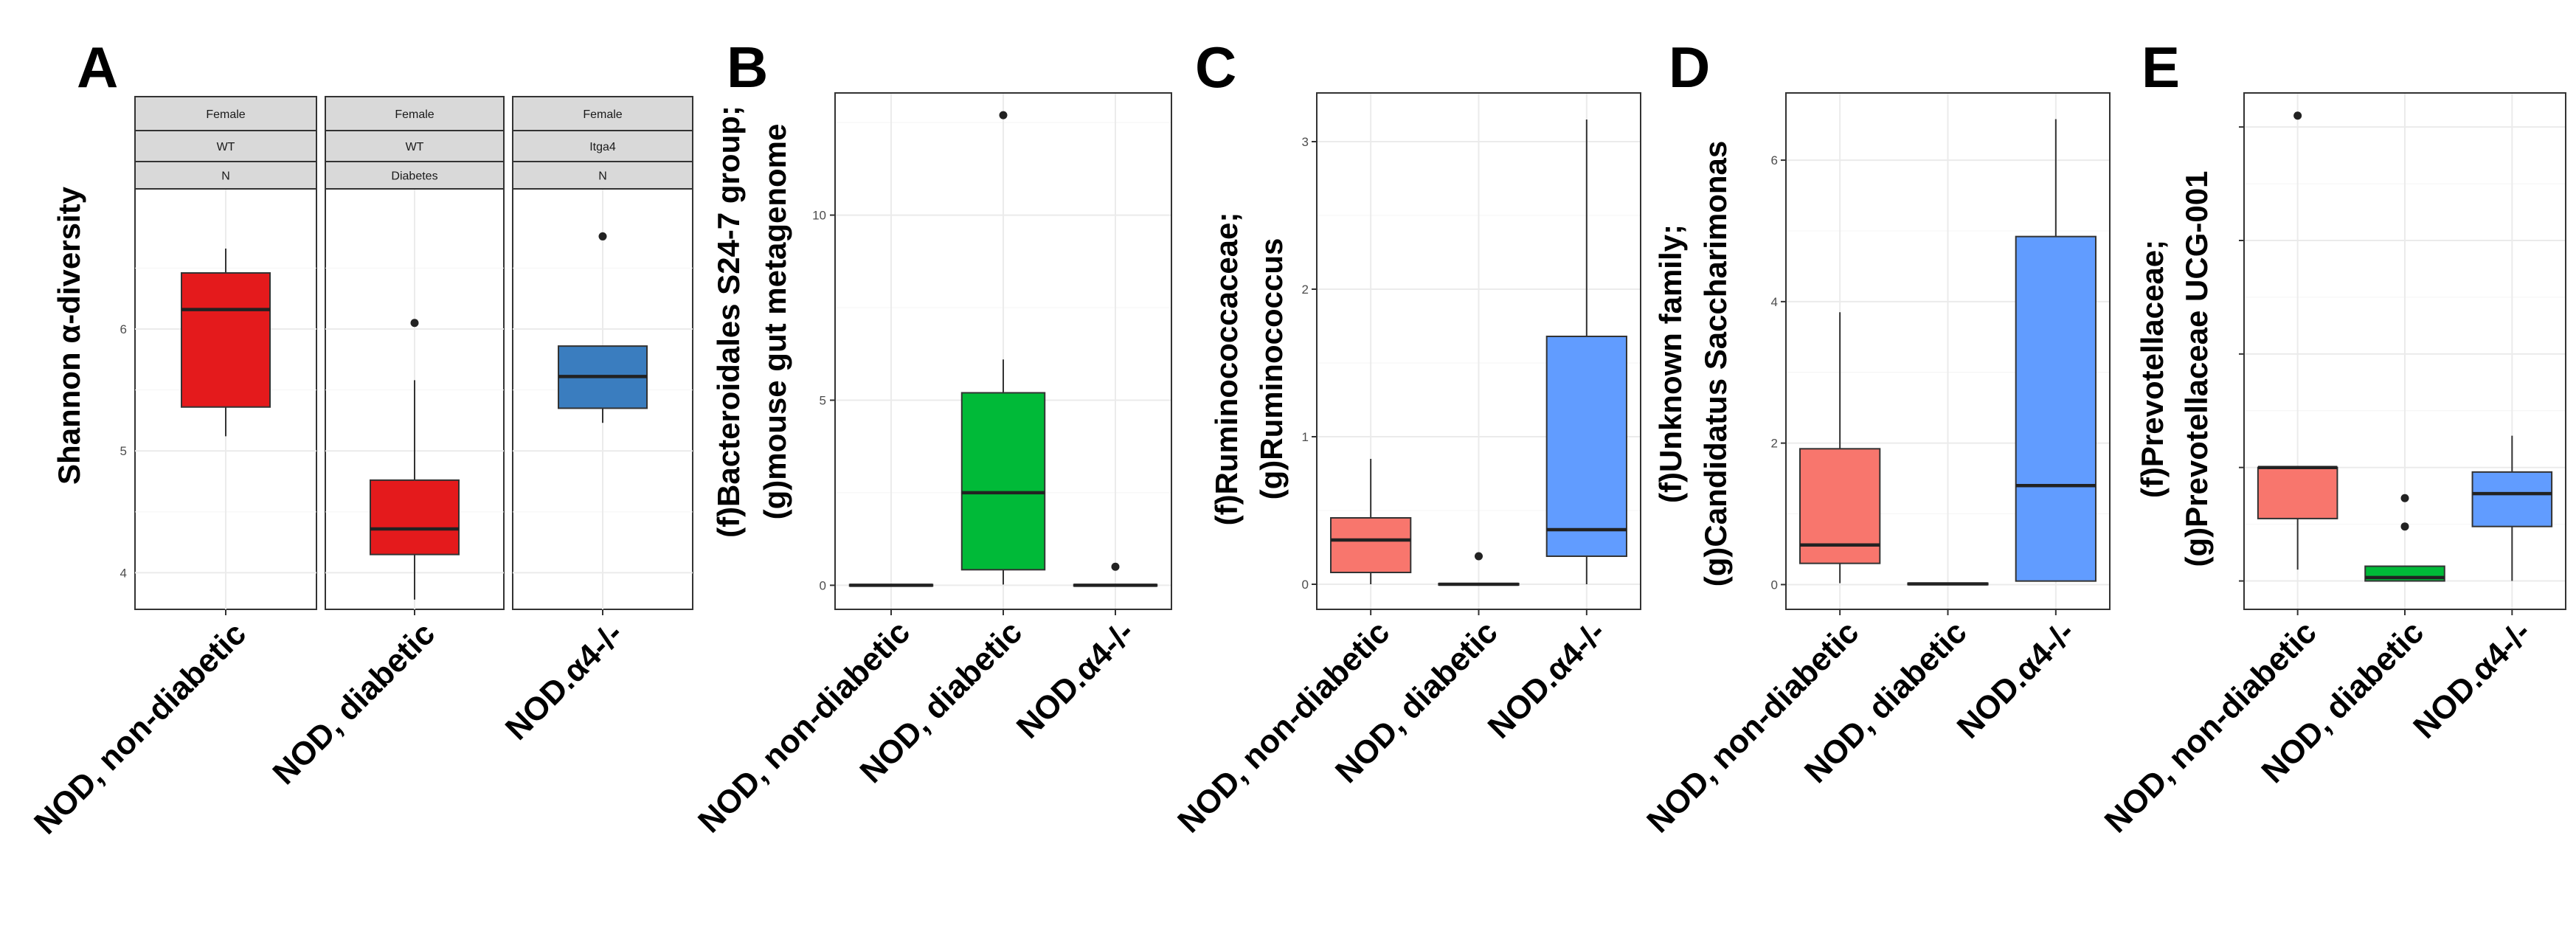 Image resolution: width=2576 pixels, height=945 pixels. I want to click on panel-c: C (f)Ruminococcaceae; (g)Ruminococcus 0 1 2 3, so click(1418, 325).